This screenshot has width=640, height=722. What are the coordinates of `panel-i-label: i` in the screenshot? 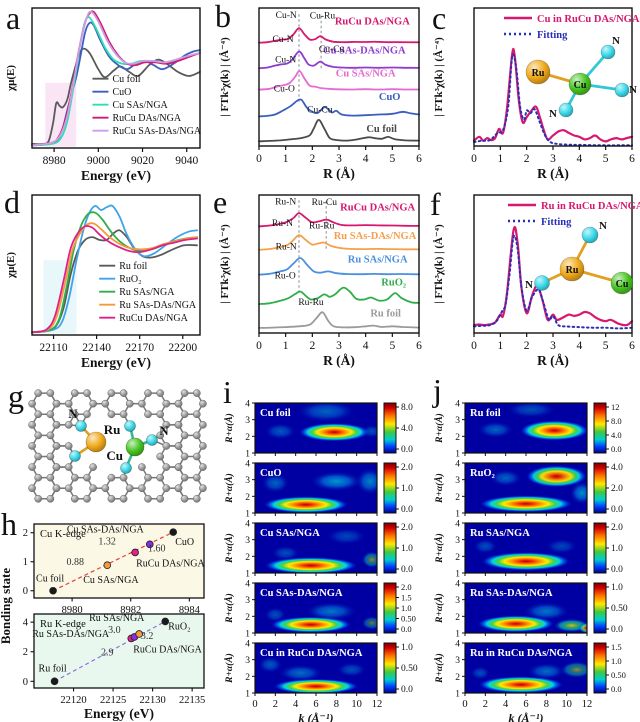 It's located at (227, 392).